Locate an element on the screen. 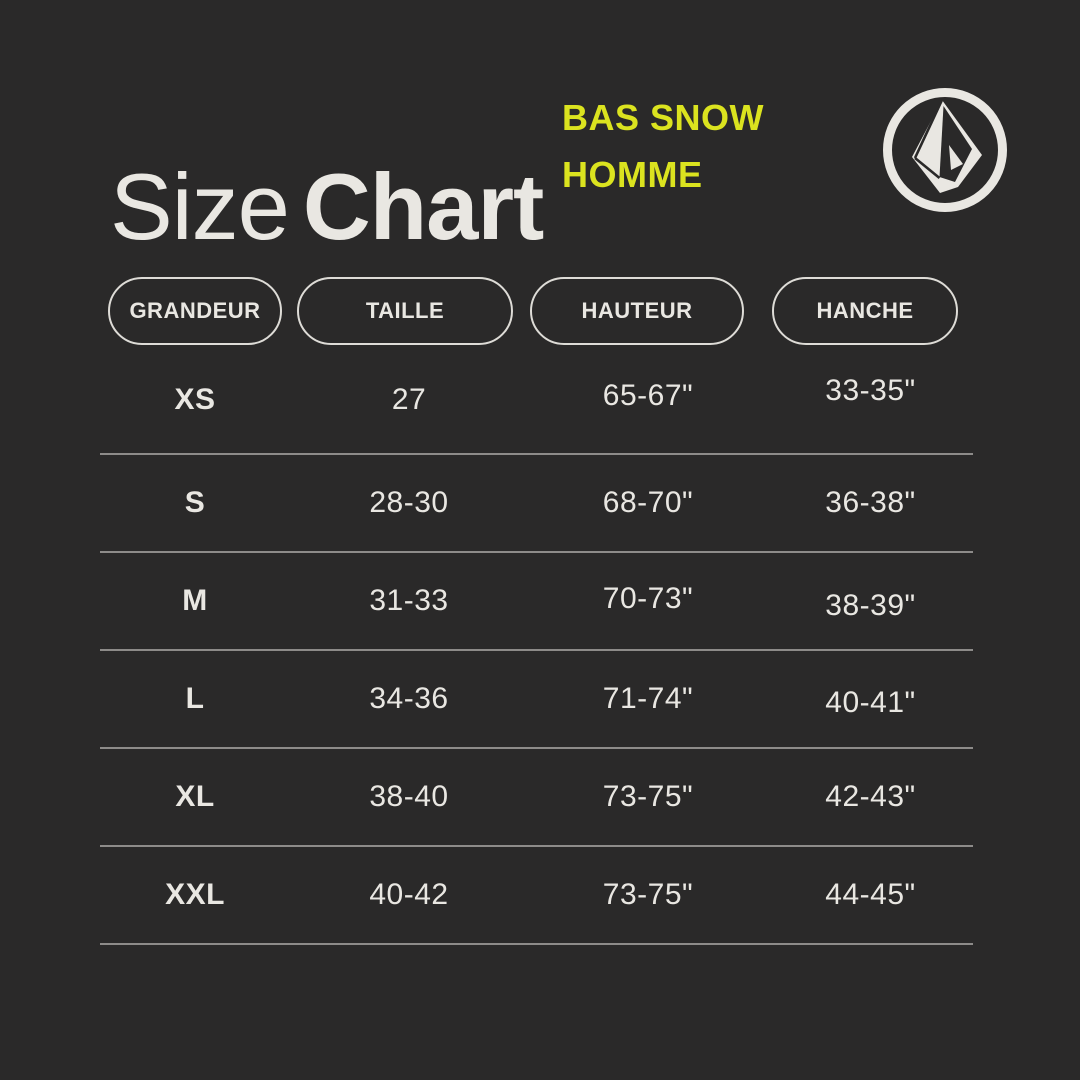  volcom-stone-icon is located at coordinates (945, 150).